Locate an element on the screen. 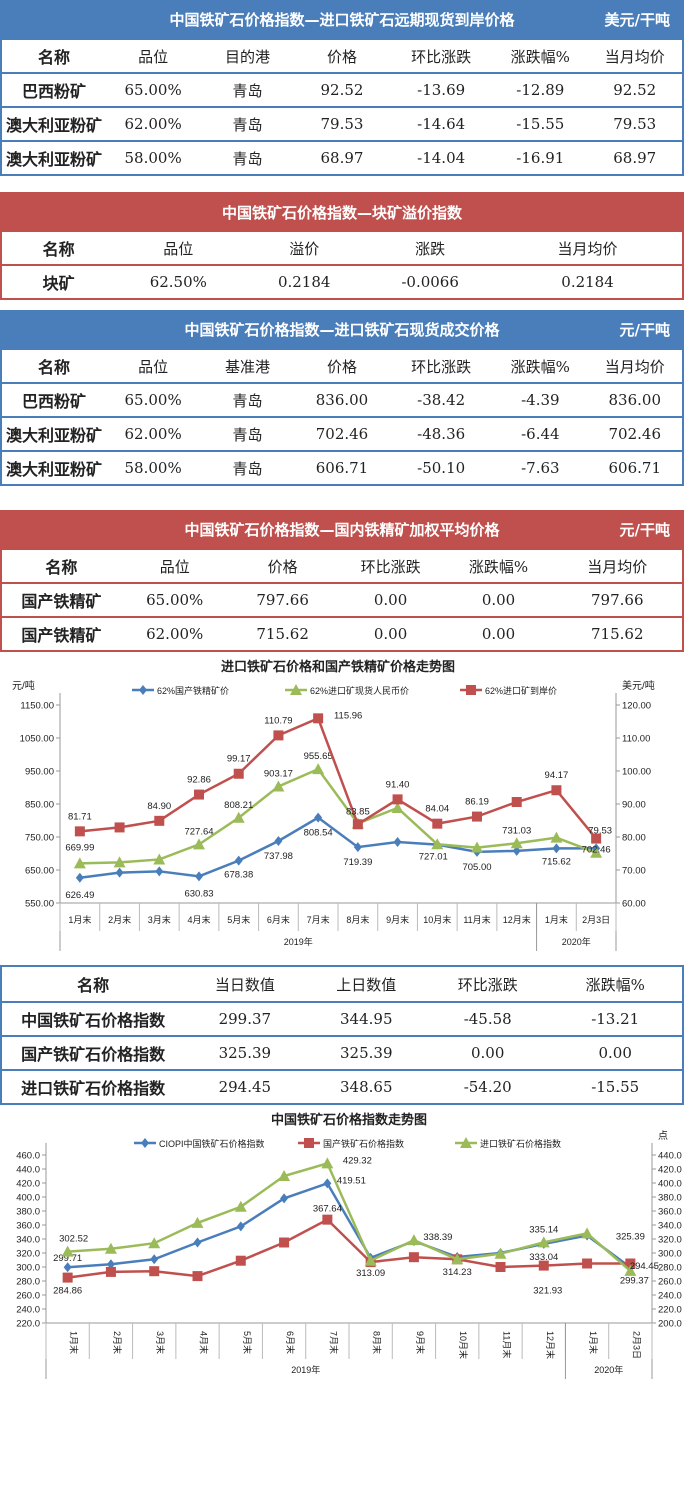 The height and width of the screenshot is (1487, 684). table-unit: 美元/干吨 is located at coordinates (637, 19).